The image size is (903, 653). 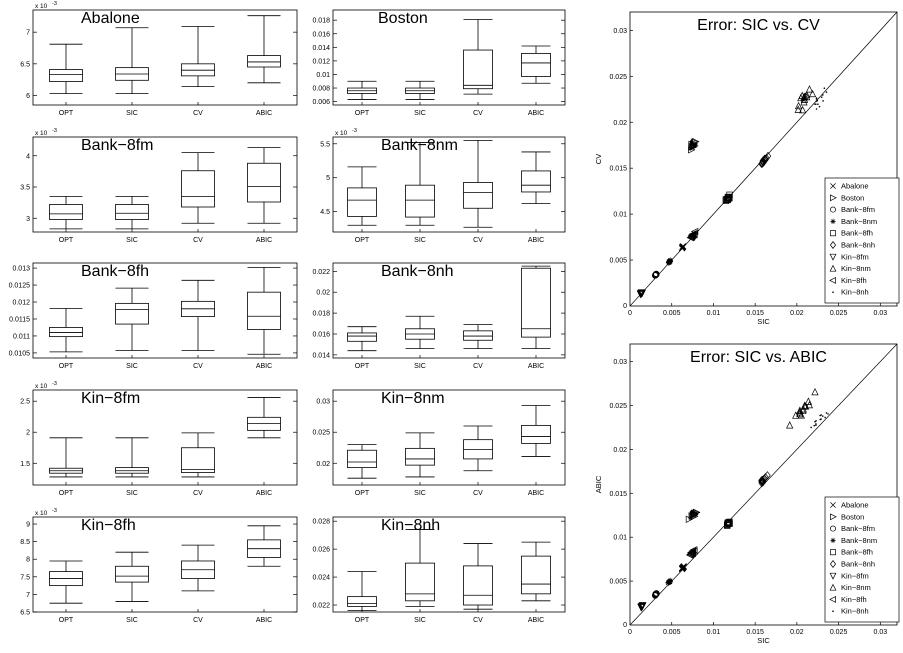 I want to click on marker-circle, so click(x=655, y=275).